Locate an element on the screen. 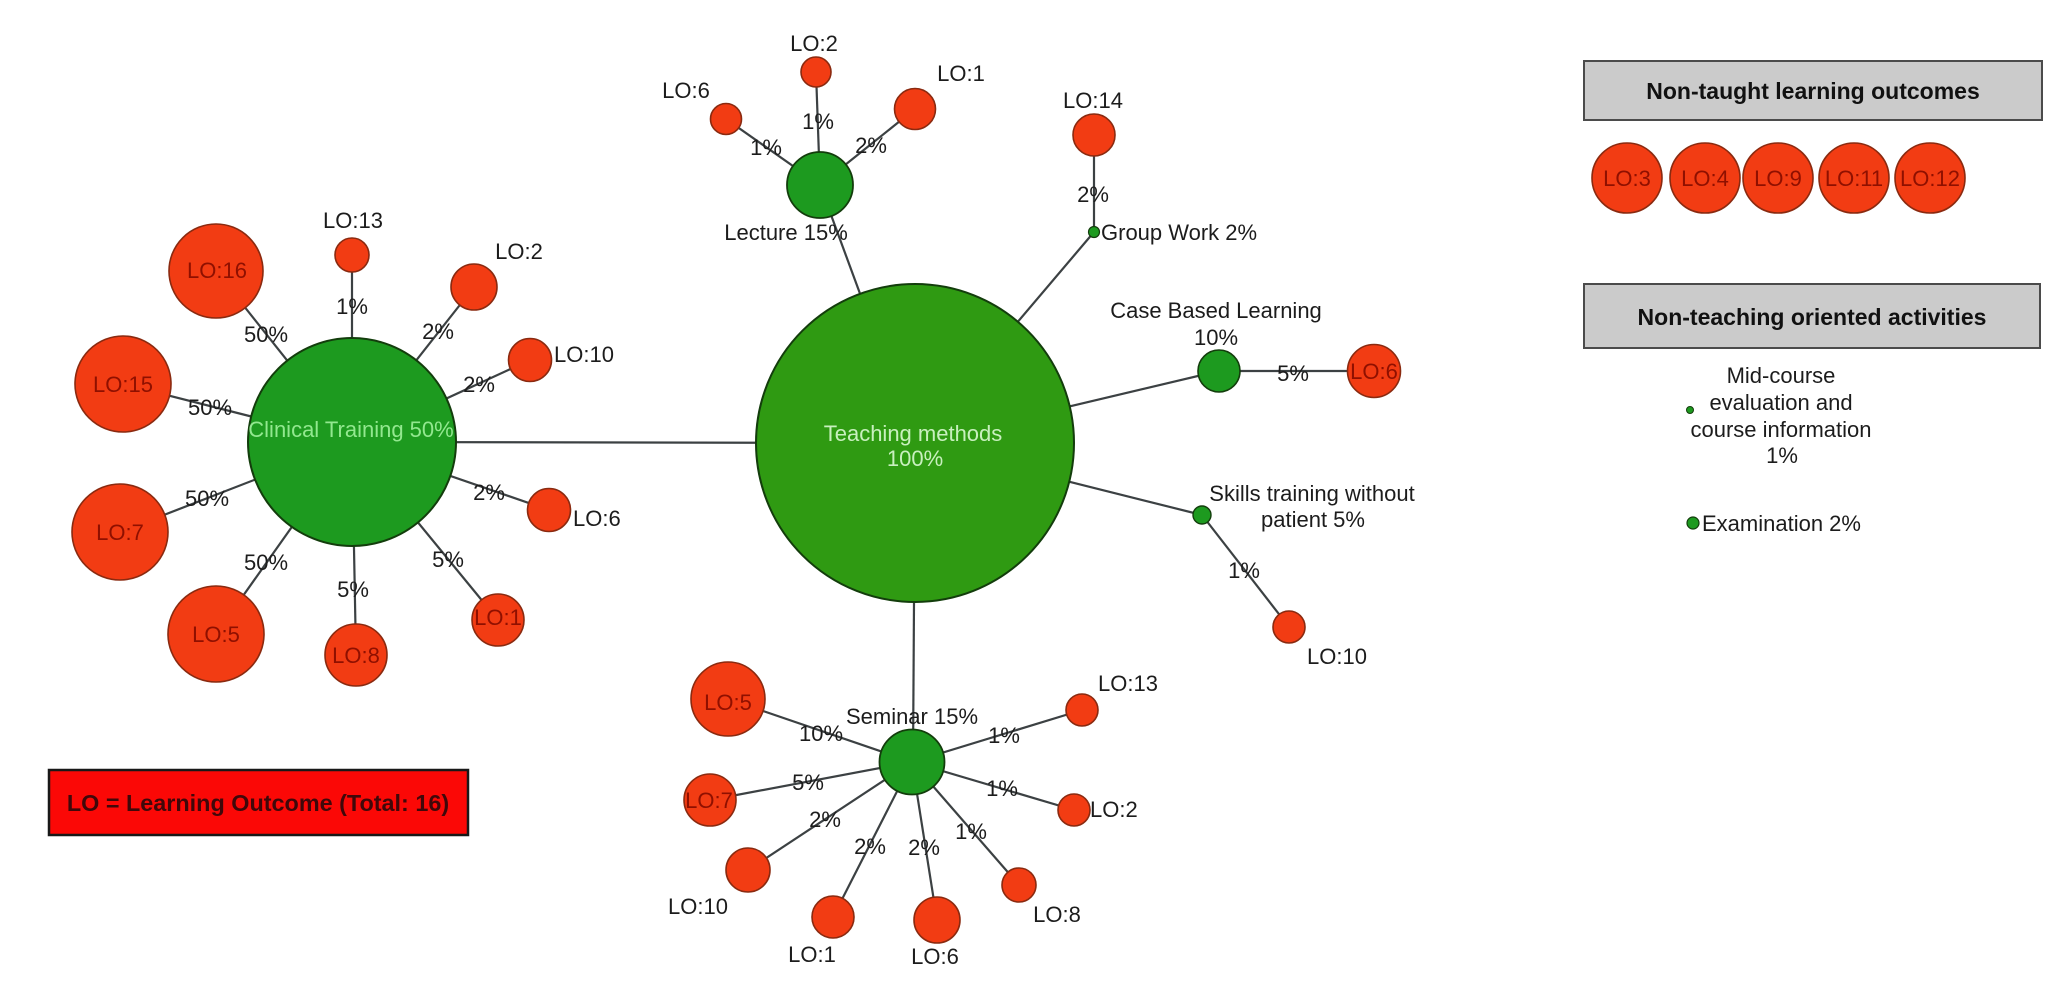  svg-text: LO:14 is located at coordinates (1093, 100).